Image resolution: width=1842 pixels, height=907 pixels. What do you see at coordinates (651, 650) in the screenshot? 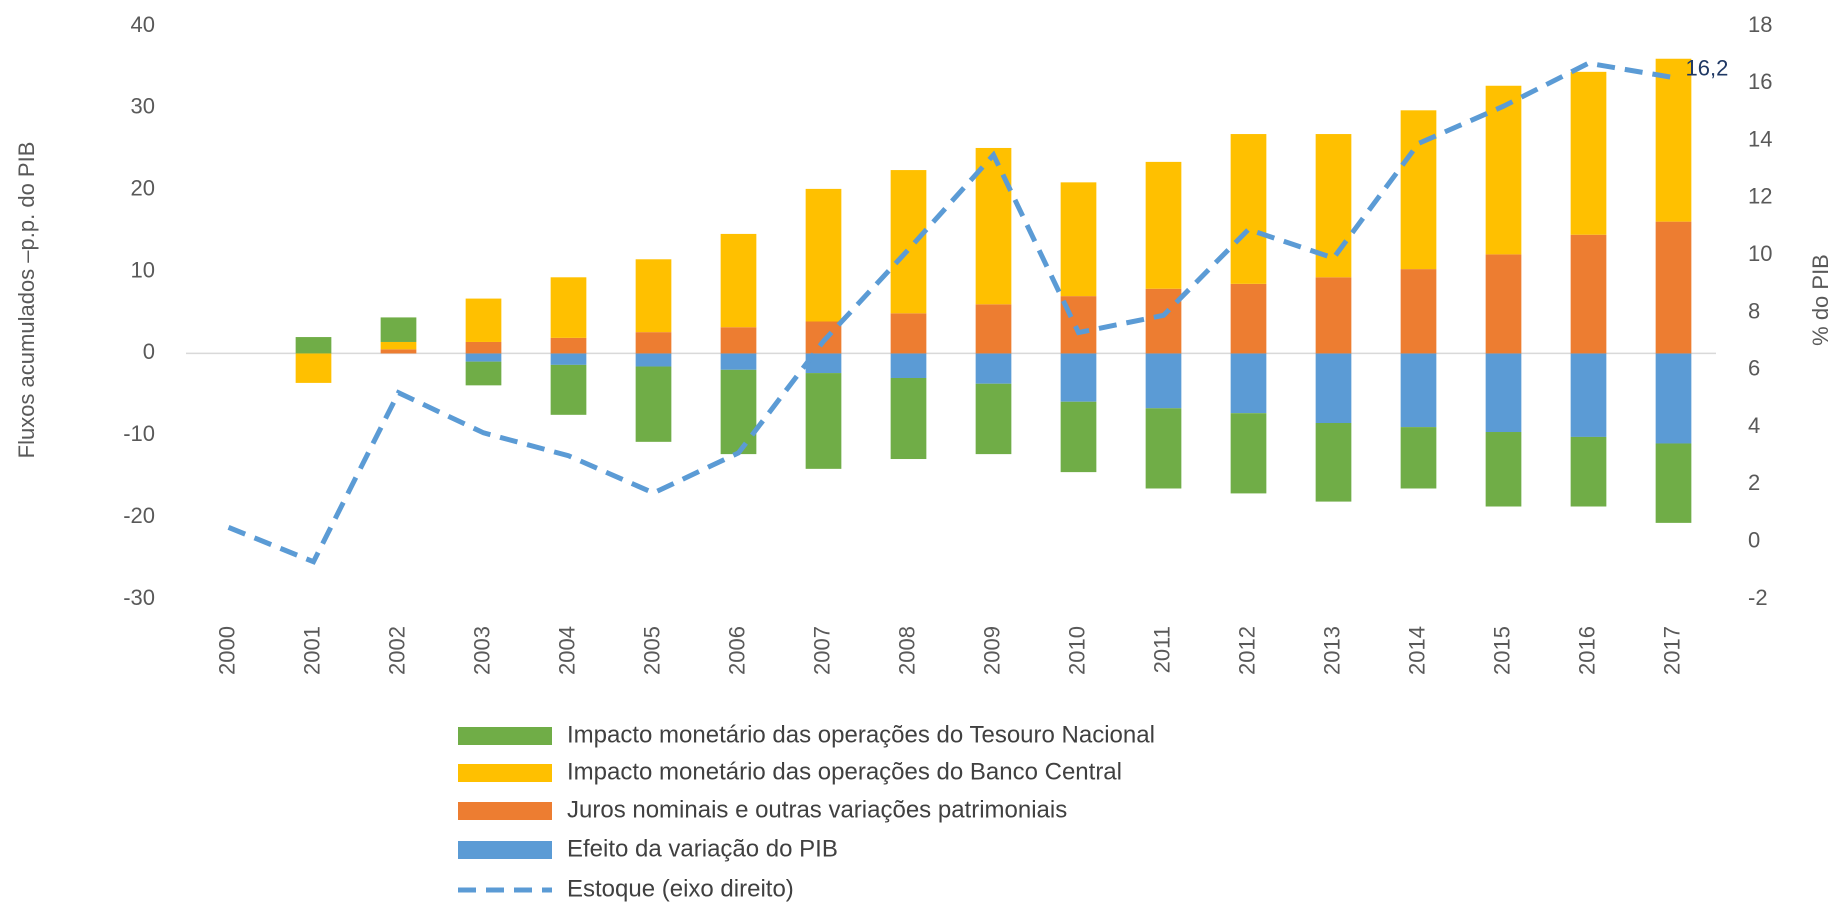
I see `x-tick-label: 2005` at bounding box center [651, 650].